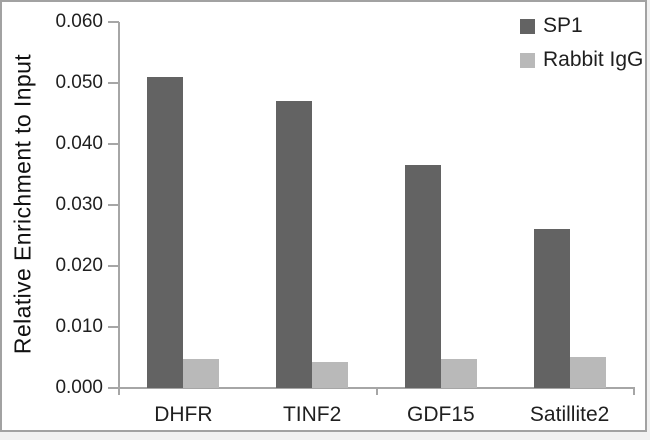  I want to click on x-category-label-gdf15: GDF15, so click(441, 414).